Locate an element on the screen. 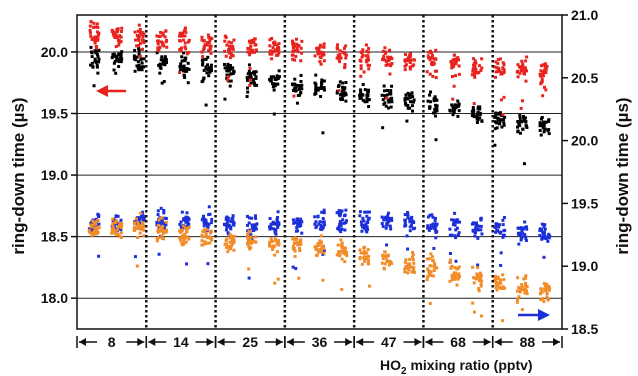 The width and height of the screenshot is (638, 376). segment-label: 8 is located at coordinates (112, 342).